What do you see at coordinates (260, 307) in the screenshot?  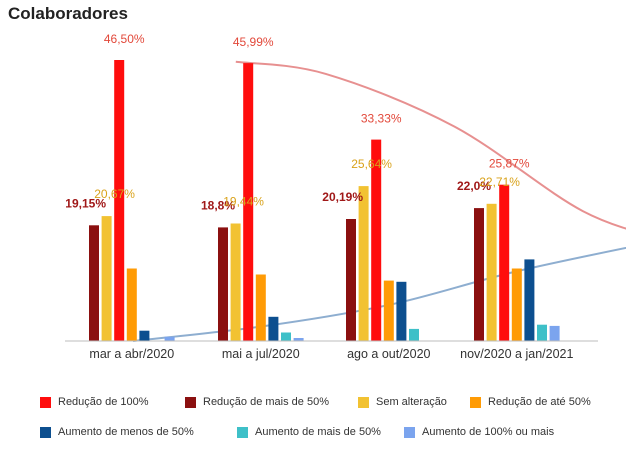 I see `bar-redu-o-de-at-50--1` at bounding box center [260, 307].